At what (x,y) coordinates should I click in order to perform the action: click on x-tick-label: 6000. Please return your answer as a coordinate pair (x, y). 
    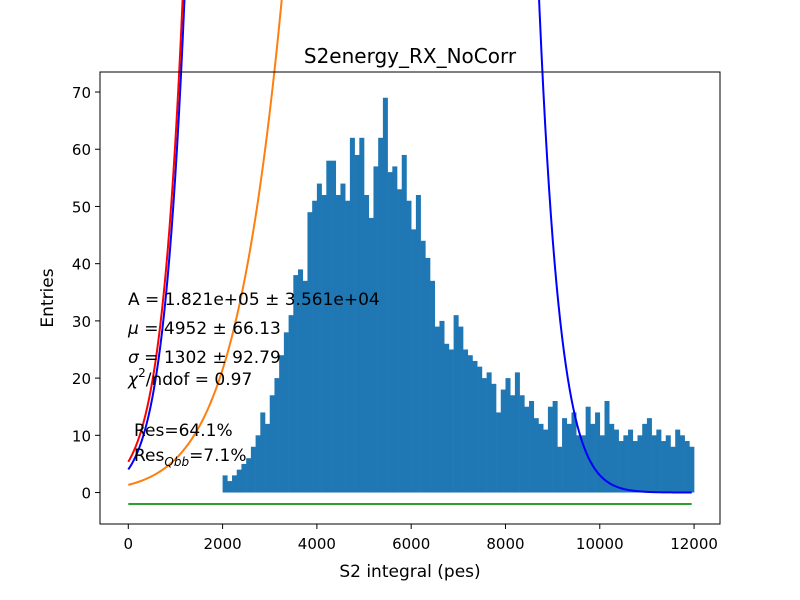
    Looking at the image, I should click on (411, 544).